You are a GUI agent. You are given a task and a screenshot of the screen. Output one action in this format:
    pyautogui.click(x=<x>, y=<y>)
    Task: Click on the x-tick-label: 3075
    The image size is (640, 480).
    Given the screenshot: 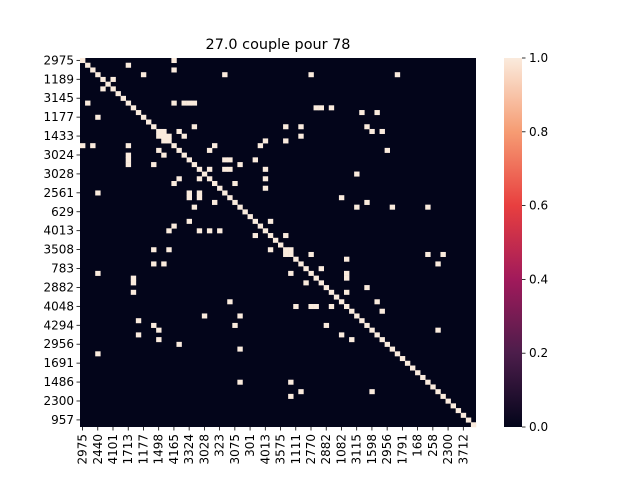 What is the action you would take?
    pyautogui.click(x=235, y=449)
    